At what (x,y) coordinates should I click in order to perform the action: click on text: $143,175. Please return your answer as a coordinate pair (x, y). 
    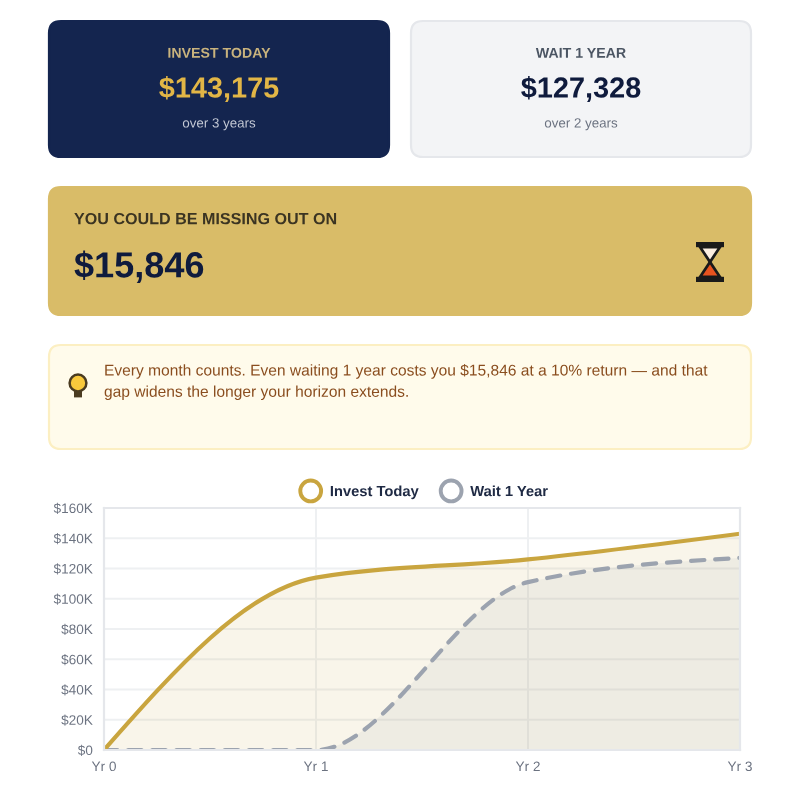
    Looking at the image, I should click on (219, 89).